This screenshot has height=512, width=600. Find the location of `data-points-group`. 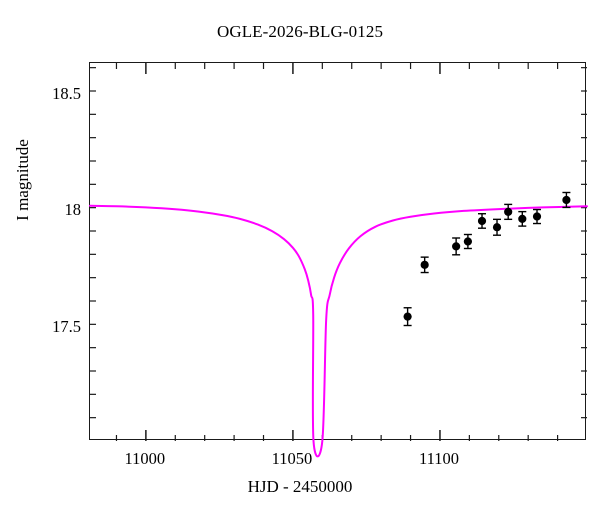

data-points-group is located at coordinates (487, 259).